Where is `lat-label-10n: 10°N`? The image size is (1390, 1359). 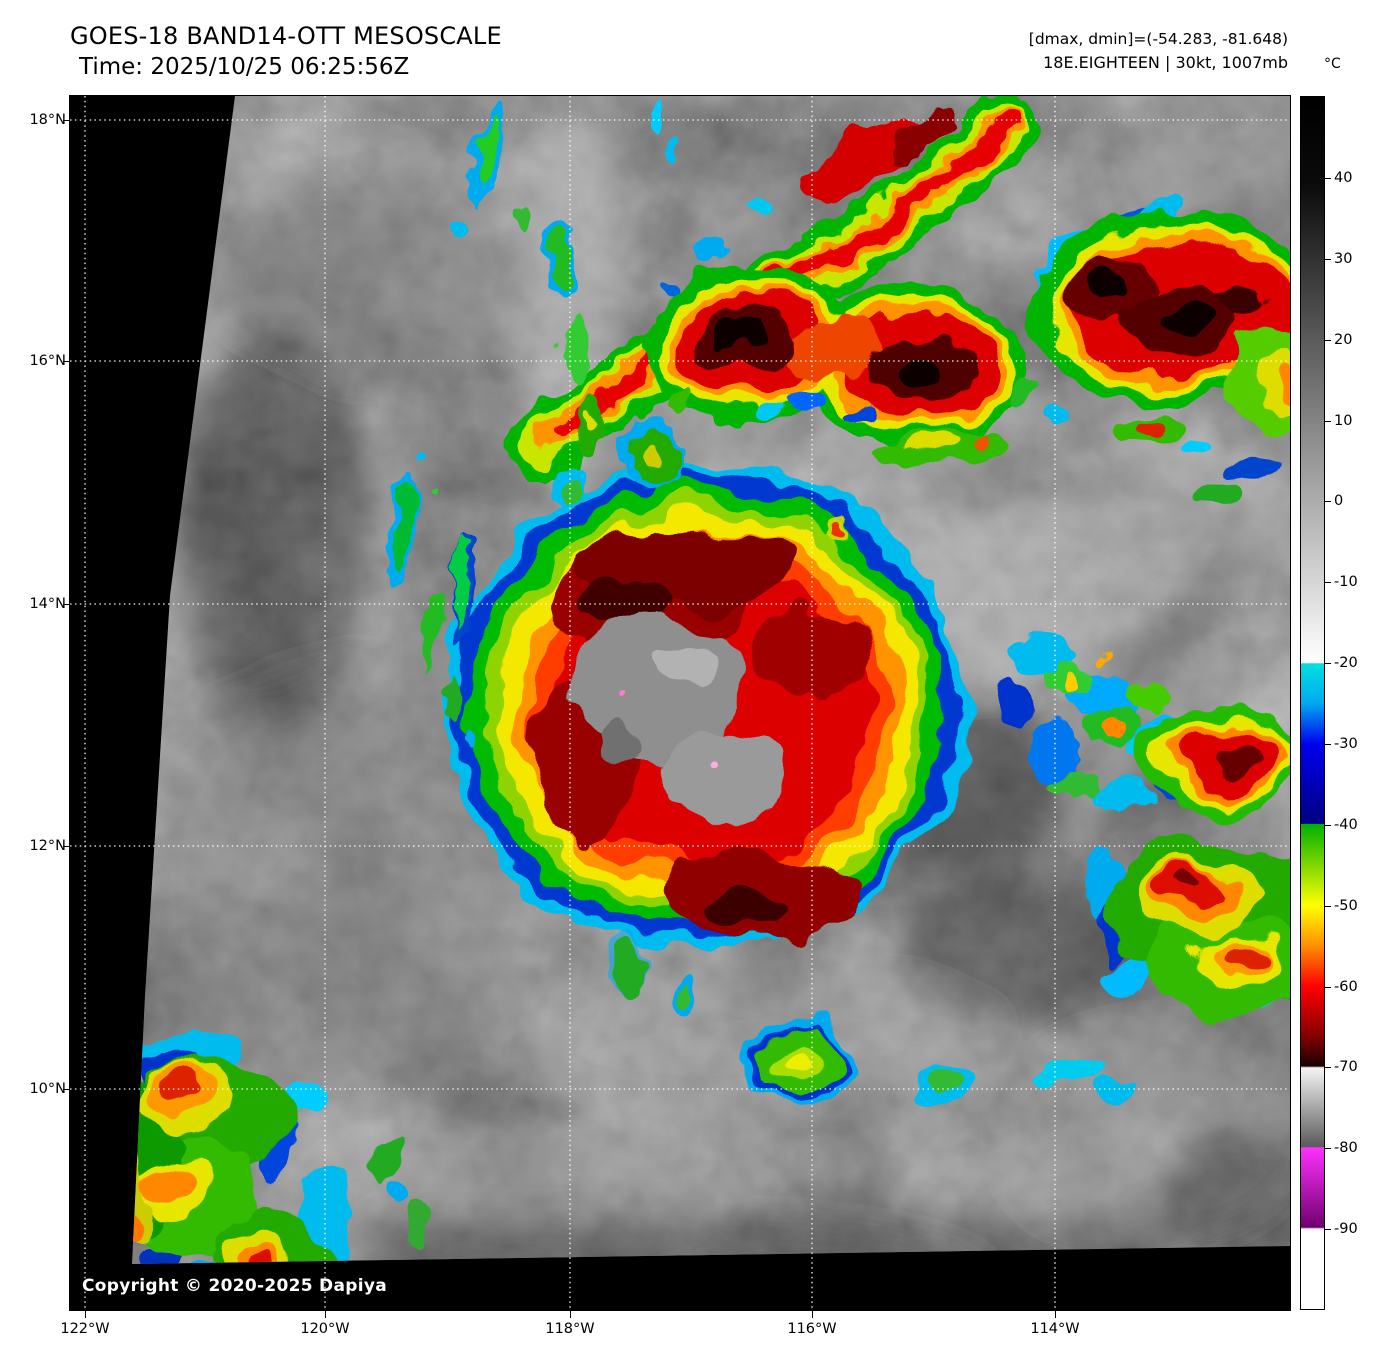 lat-label-10n: 10°N is located at coordinates (47, 1089).